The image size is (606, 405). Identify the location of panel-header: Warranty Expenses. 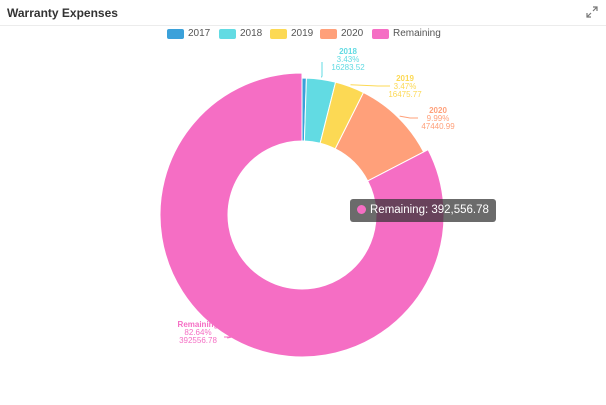
(303, 13).